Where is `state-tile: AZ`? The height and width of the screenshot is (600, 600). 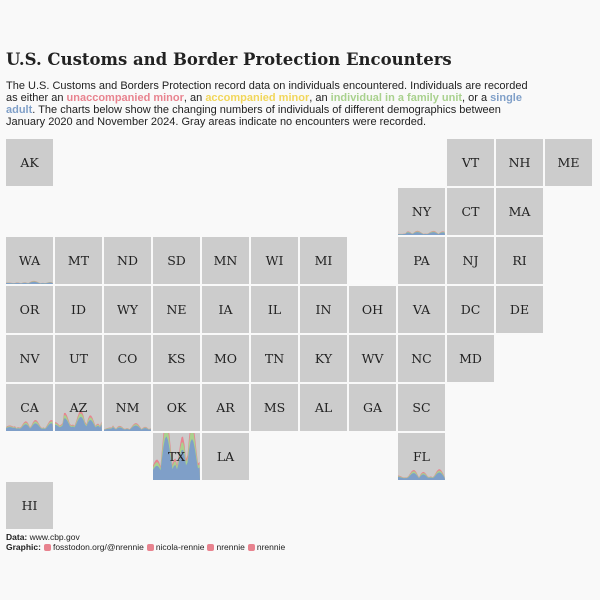 state-tile: AZ is located at coordinates (78, 407).